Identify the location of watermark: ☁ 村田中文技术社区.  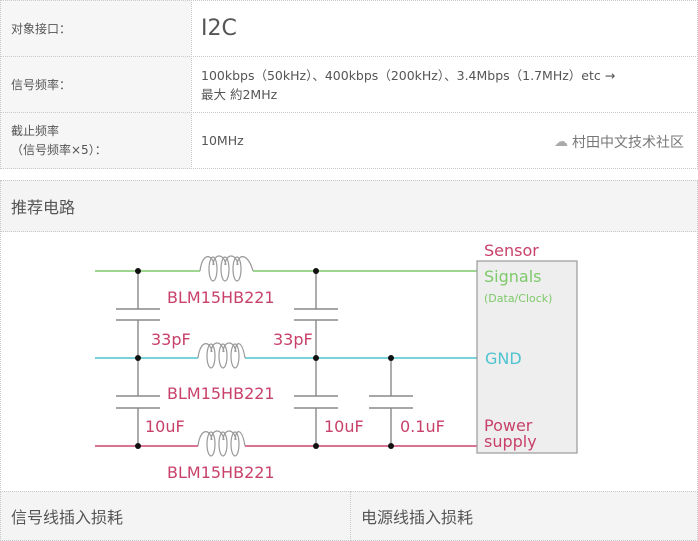
(619, 142).